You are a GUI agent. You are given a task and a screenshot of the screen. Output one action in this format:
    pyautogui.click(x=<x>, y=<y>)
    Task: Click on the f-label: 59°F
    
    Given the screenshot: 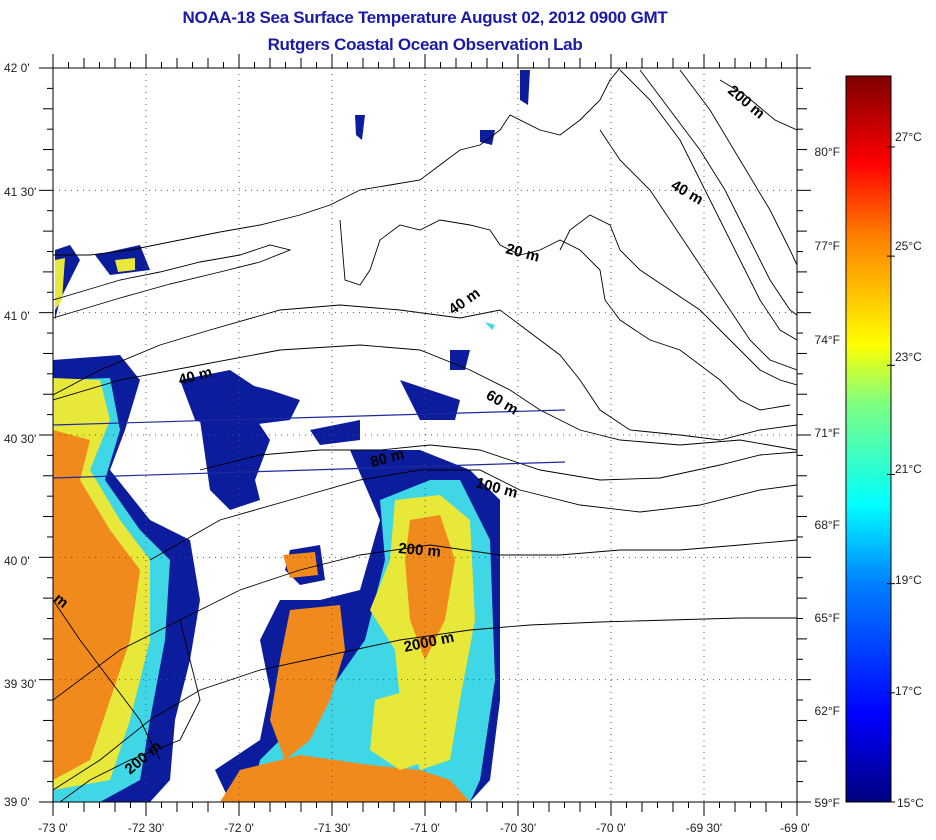 What is the action you would take?
    pyautogui.click(x=827, y=803)
    